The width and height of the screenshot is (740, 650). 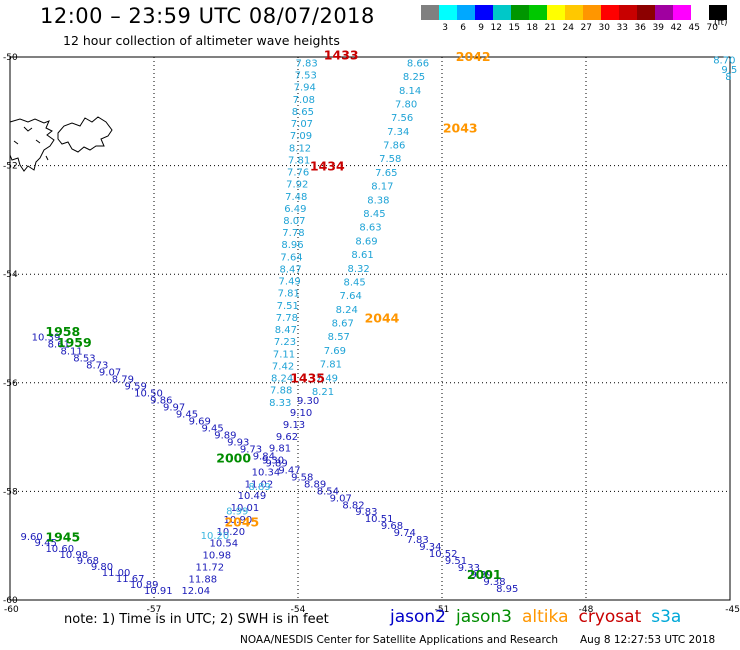 What do you see at coordinates (725, 69) in the screenshot?
I see `edge-values: 8.709.58` at bounding box center [725, 69].